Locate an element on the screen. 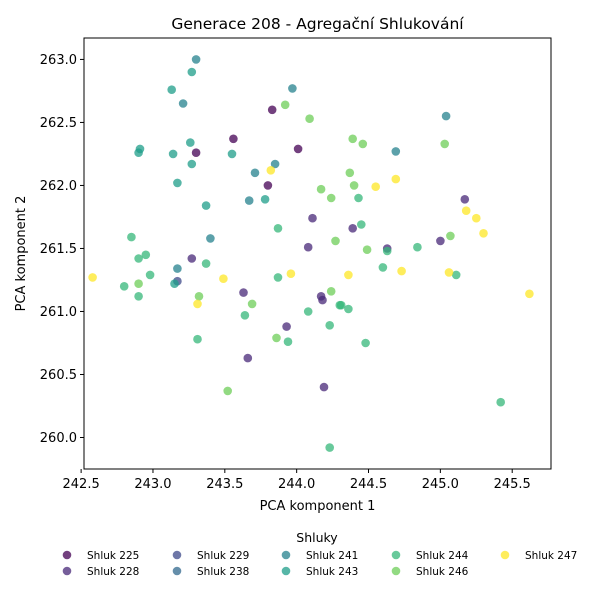 The height and width of the screenshot is (600, 600). legend-label-6: Shluk 244 is located at coordinates (442, 556).